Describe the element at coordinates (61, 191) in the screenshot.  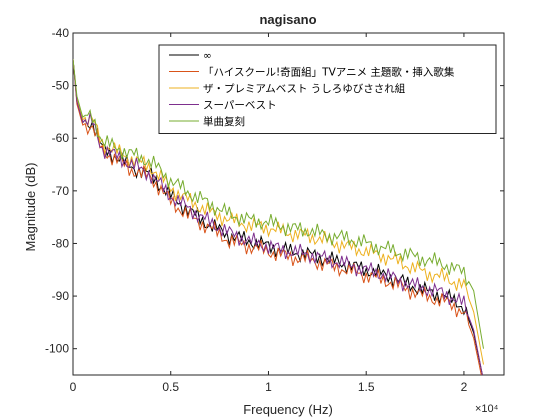
I see `y-tick-label: -70` at that location.